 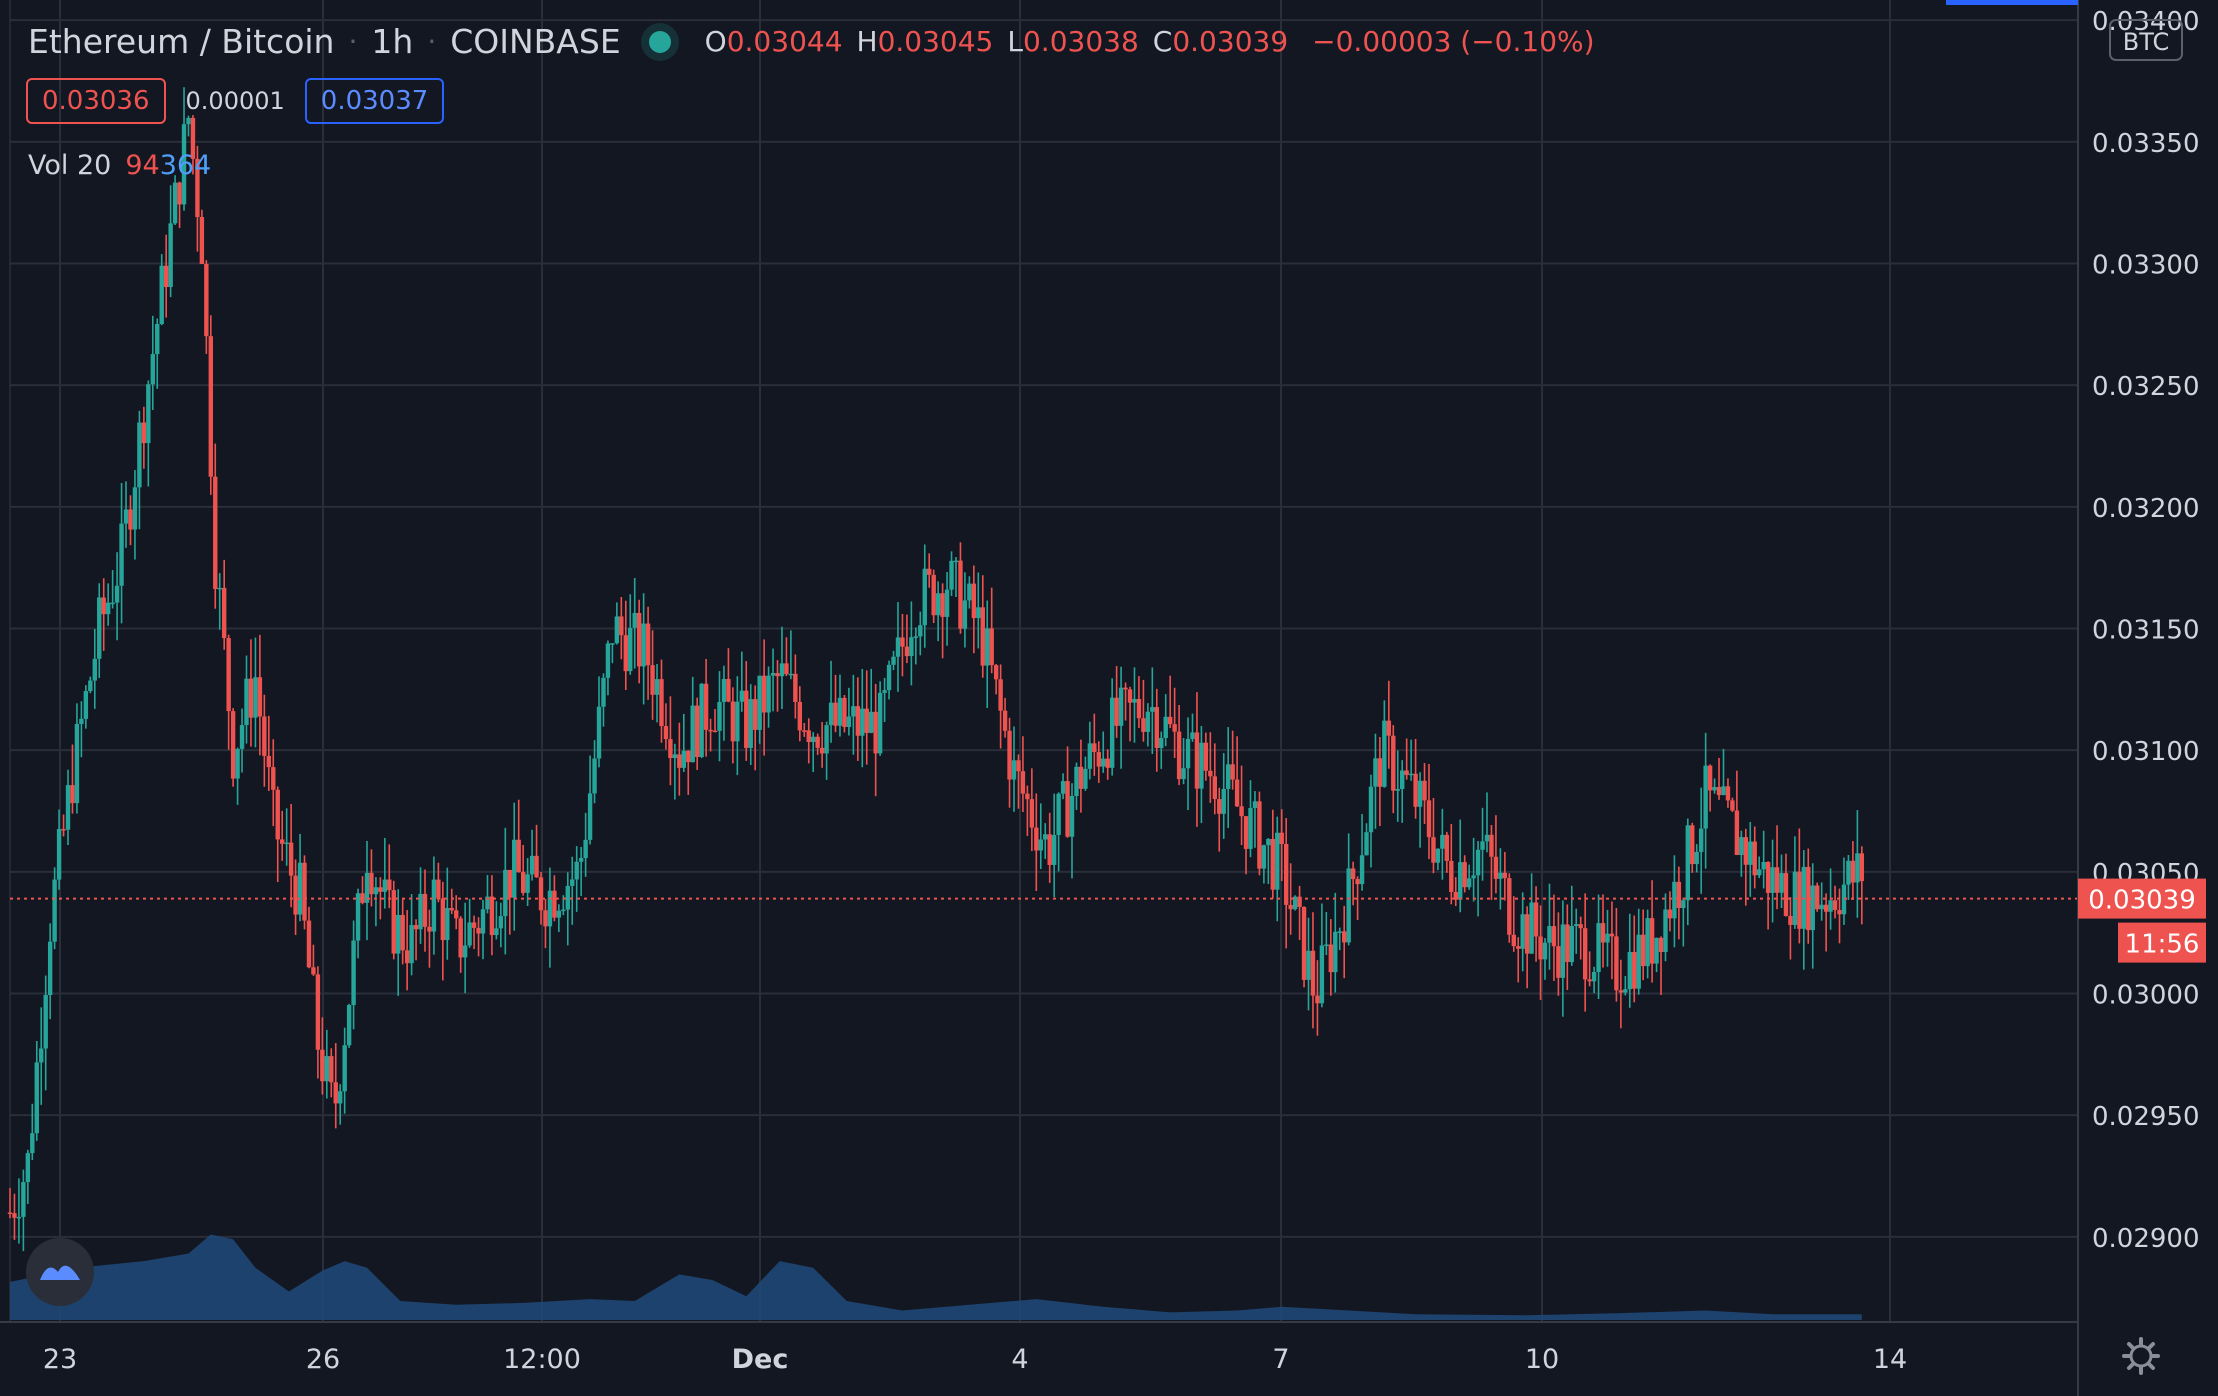 What do you see at coordinates (2141, 1356) in the screenshot?
I see `settings-gear-icon` at bounding box center [2141, 1356].